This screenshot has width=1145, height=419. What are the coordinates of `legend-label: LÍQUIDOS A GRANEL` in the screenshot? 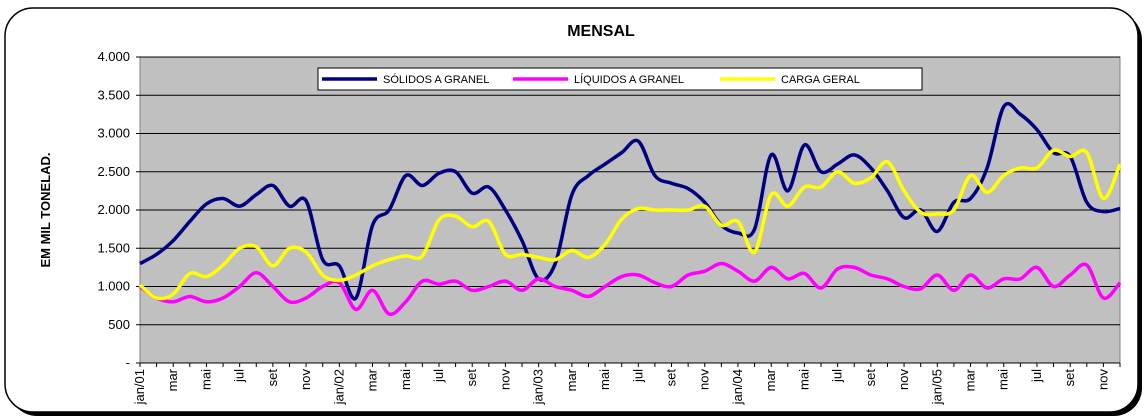 It's located at (629, 79).